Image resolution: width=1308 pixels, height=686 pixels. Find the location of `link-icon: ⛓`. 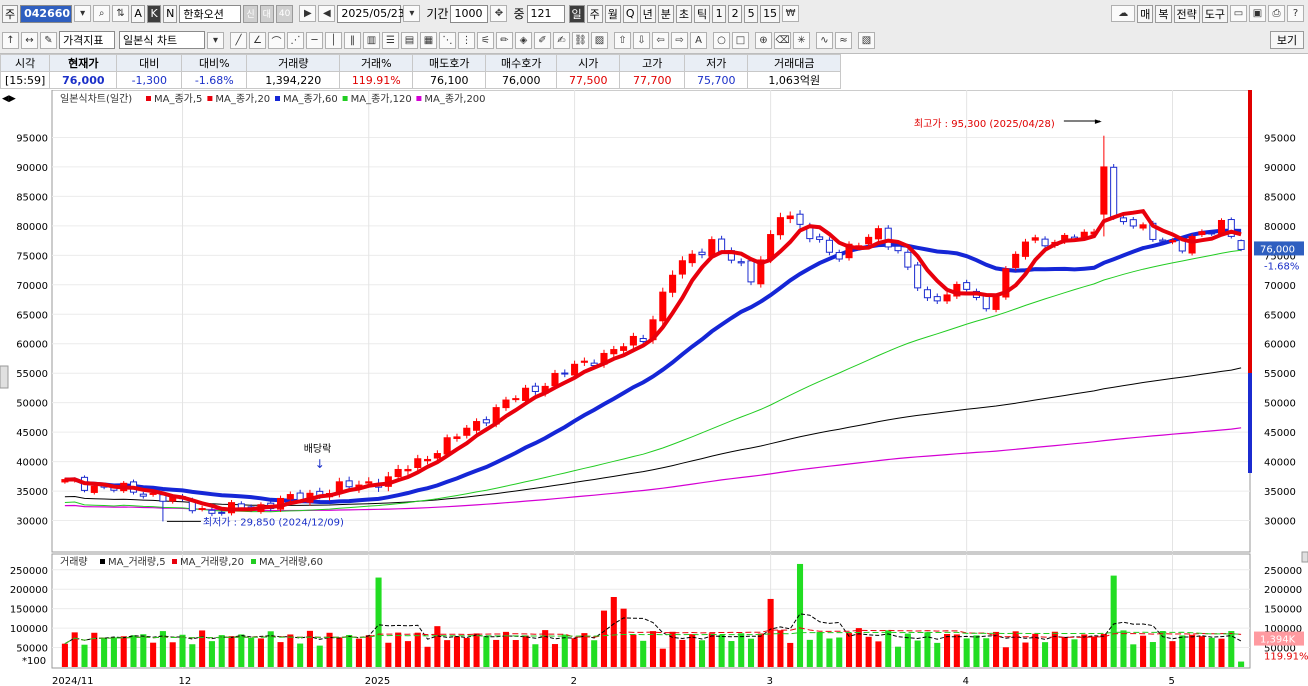

link-icon: ⛓ is located at coordinates (580, 40).